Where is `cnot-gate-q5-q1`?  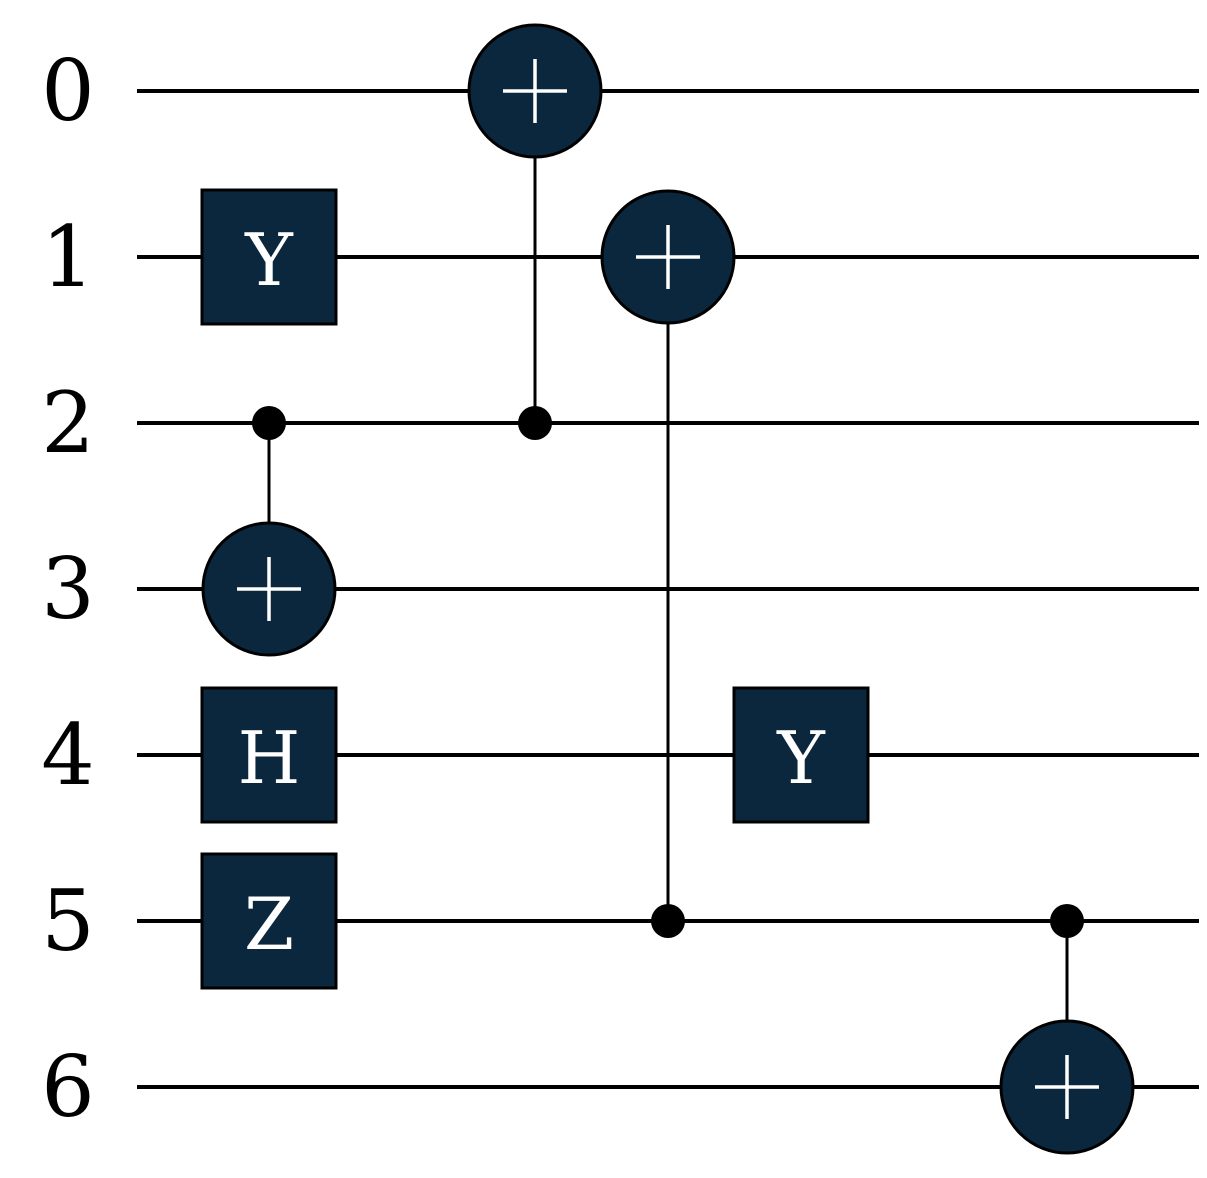
cnot-gate-q5-q1 is located at coordinates (668, 563).